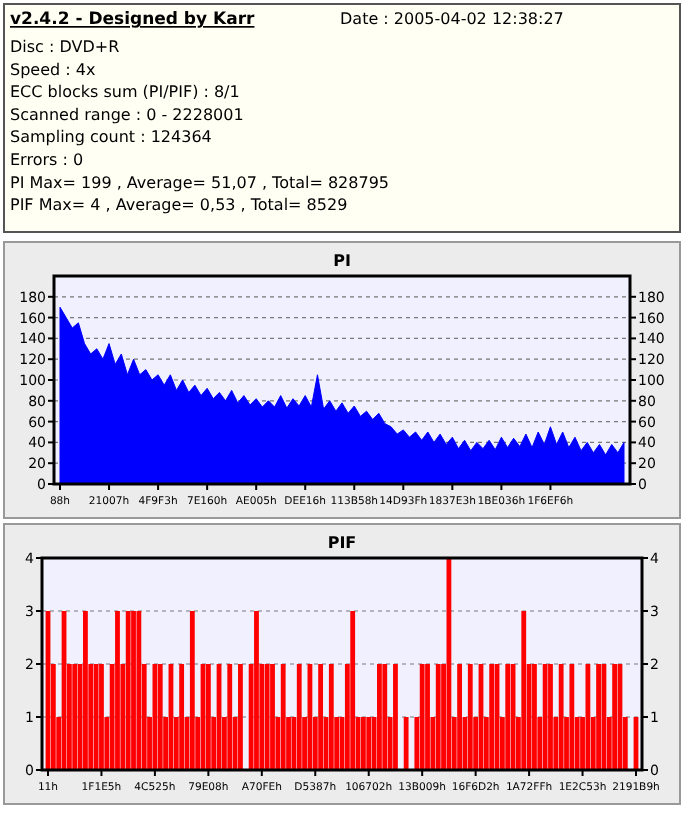 This screenshot has height=834, width=684. Describe the element at coordinates (47, 160) in the screenshot. I see `text: Errors : 0` at that location.